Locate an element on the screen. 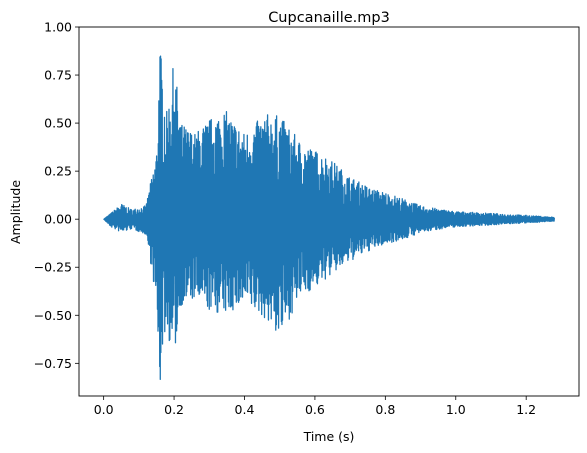 The image size is (587, 453). y-tick-label: −0.25 is located at coordinates (53, 267).